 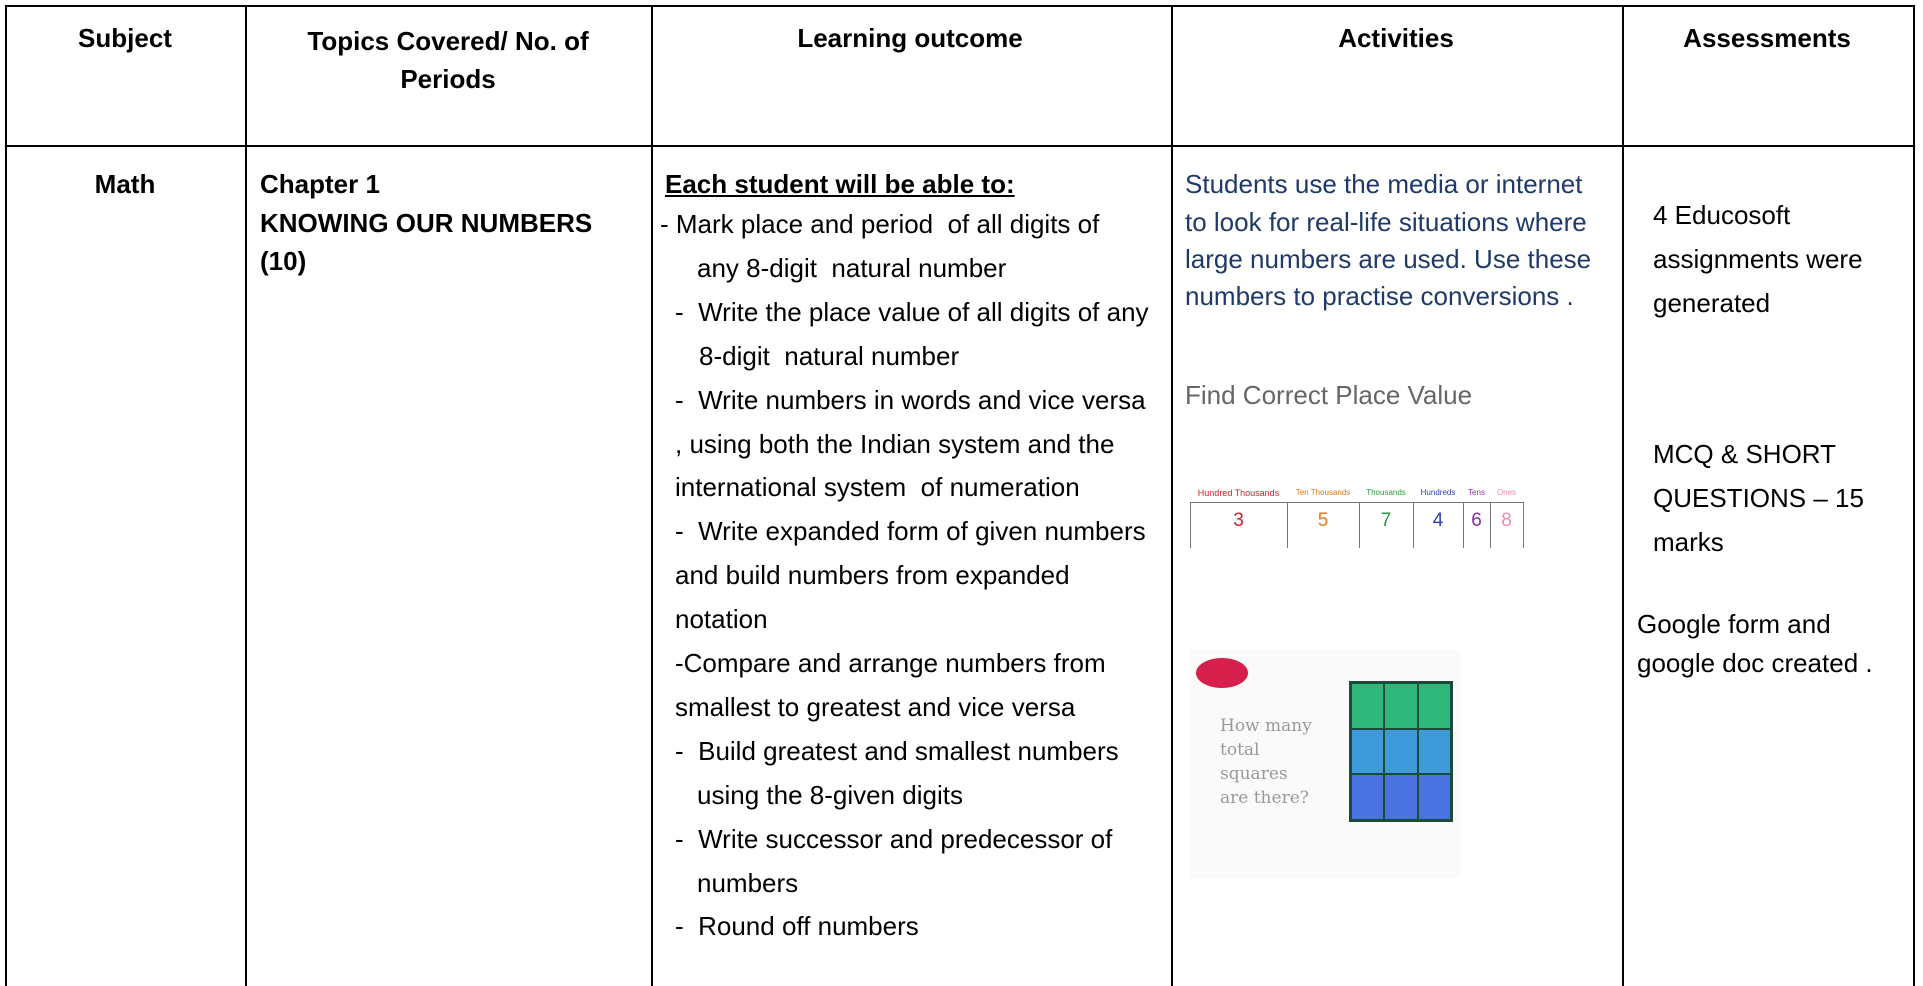 What do you see at coordinates (1266, 762) in the screenshot?
I see `picture-text: How many total squares are there?` at bounding box center [1266, 762].